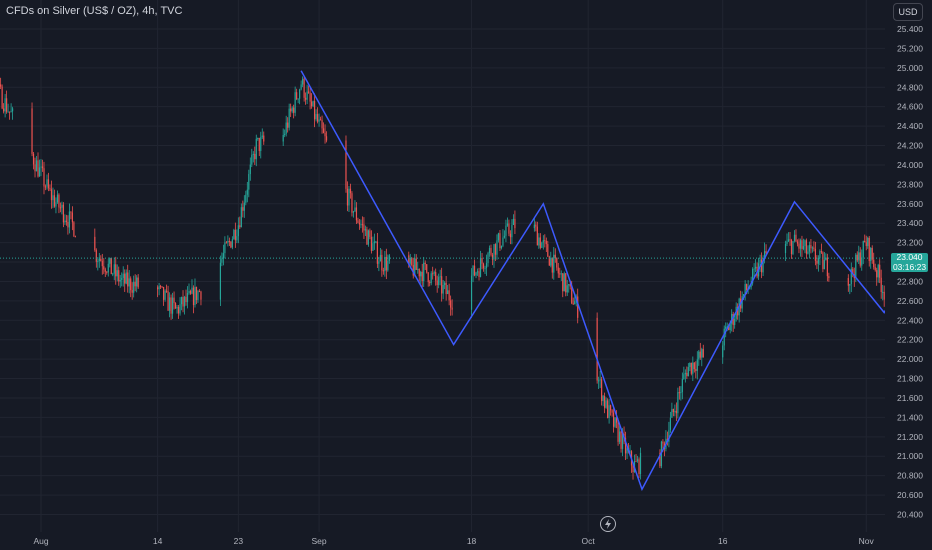  I want to click on lightning-bolt-icon, so click(608, 524).